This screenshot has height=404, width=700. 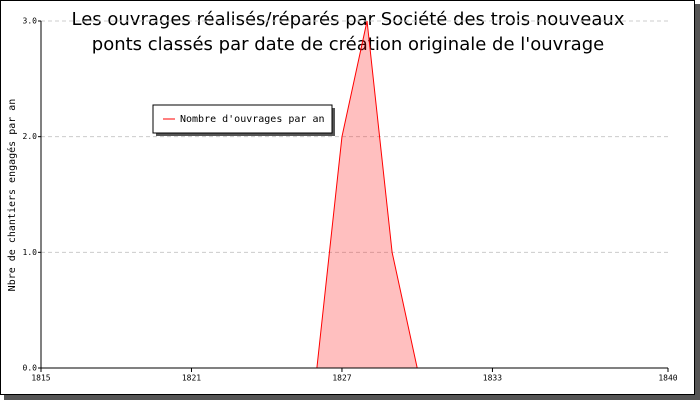 I want to click on legend-box, so click(x=242, y=119).